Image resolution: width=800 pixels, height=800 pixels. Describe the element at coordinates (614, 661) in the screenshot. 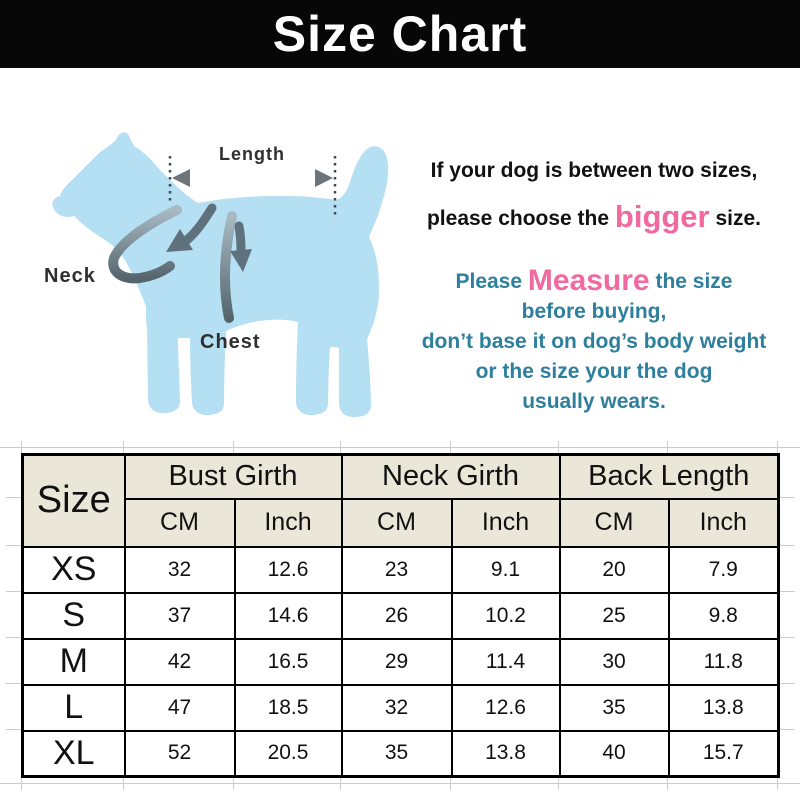

I see `value-cell: 30` at that location.